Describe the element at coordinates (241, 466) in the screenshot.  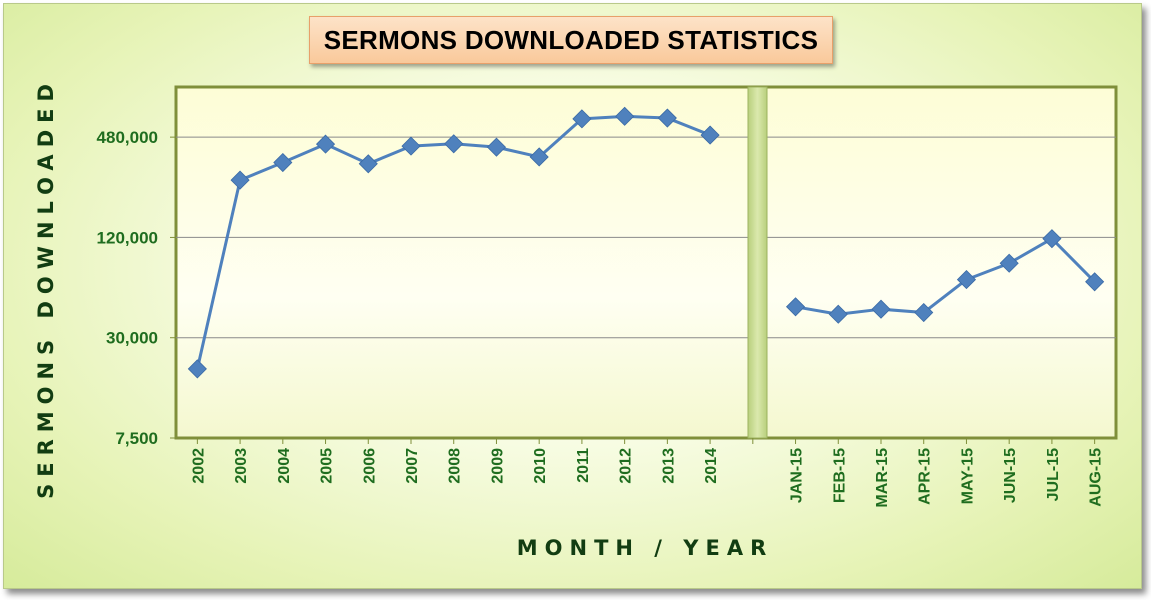
I see `x-tick-label: 2003` at that location.